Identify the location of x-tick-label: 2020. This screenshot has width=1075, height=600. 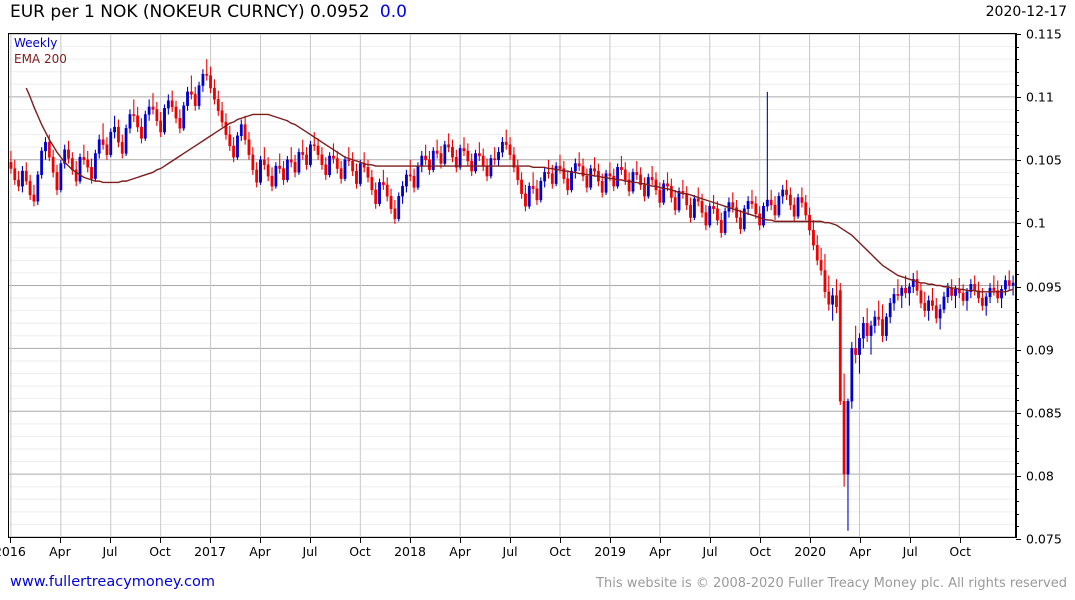
(810, 551).